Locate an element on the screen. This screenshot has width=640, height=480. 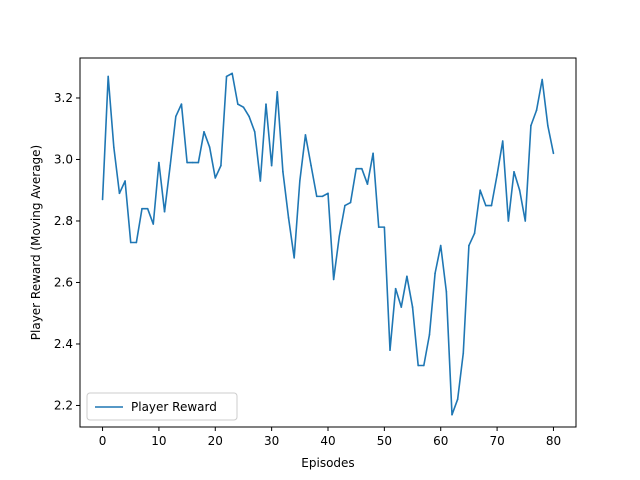
y-tick-label: 2.6 is located at coordinates (63, 282).